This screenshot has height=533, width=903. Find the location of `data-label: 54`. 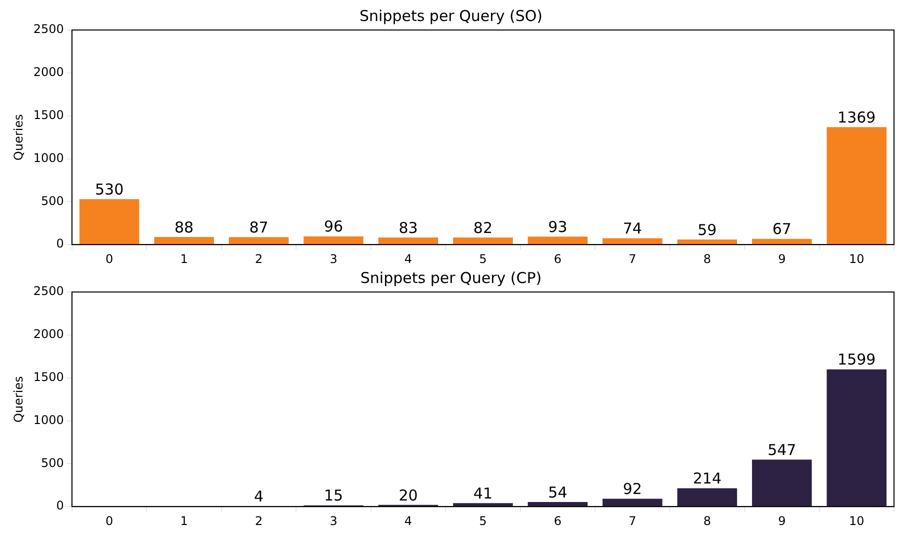

data-label: 54 is located at coordinates (558, 492).